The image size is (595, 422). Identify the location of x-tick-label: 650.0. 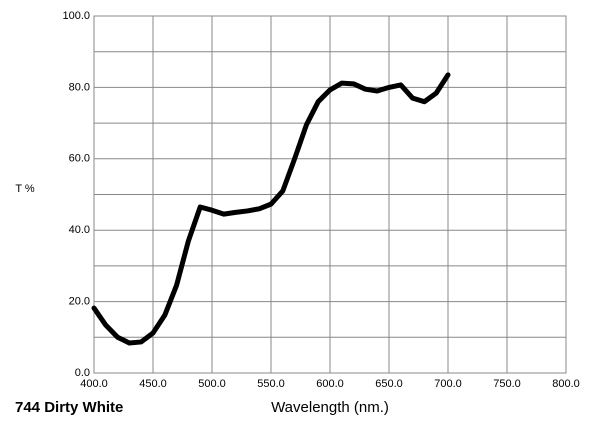
(389, 384).